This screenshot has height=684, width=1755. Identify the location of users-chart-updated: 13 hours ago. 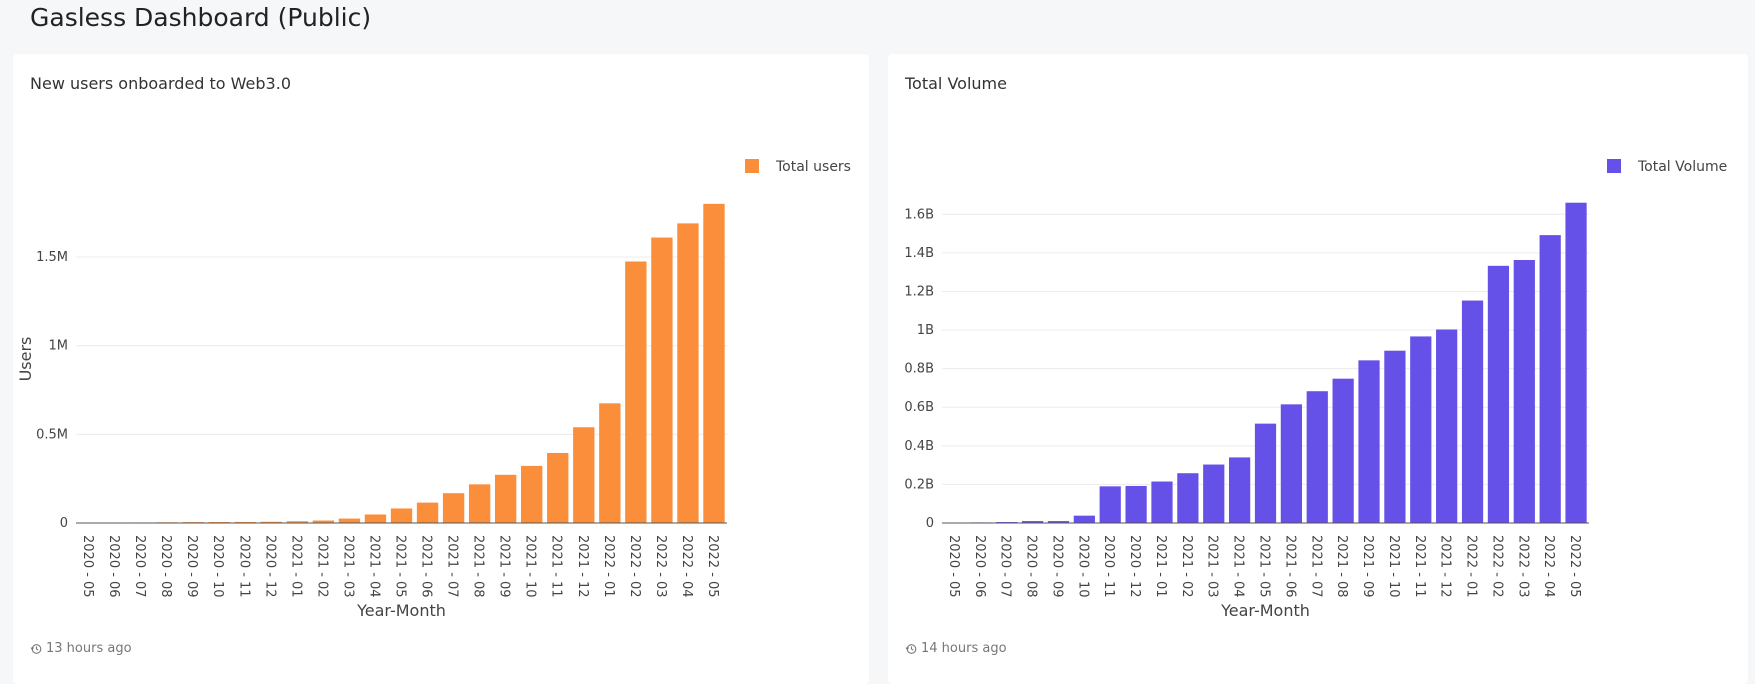
(89, 648).